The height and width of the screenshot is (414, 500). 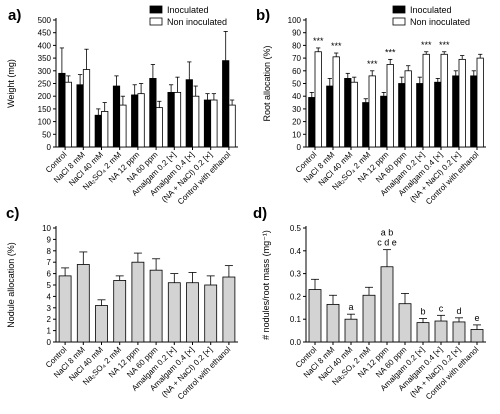 I want to click on significance-annotation: a b, so click(x=387, y=233).